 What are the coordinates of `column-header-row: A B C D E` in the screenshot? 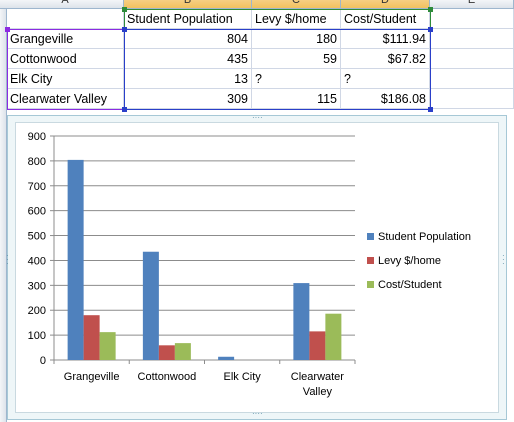 It's located at (257, 4).